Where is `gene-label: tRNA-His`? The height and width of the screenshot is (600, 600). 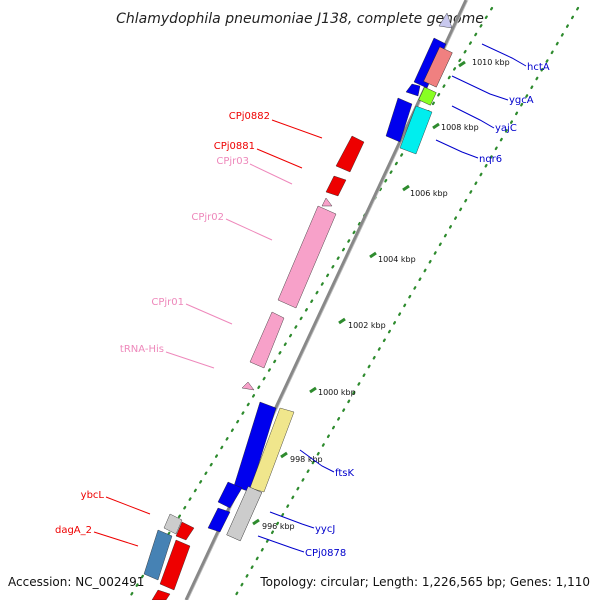 gene-label: tRNA-His is located at coordinates (142, 349).